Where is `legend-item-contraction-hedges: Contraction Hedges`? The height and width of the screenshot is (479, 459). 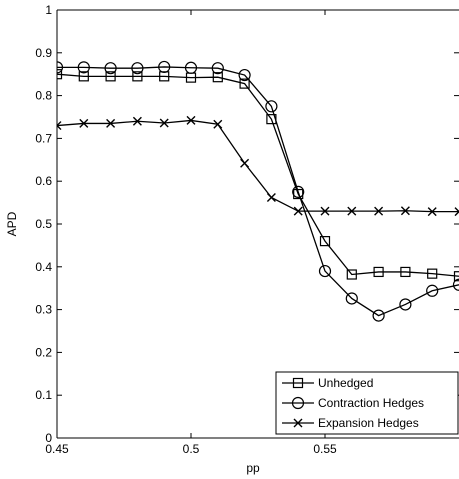
legend-item-contraction-hedges: Contraction Hedges is located at coordinates (353, 403).